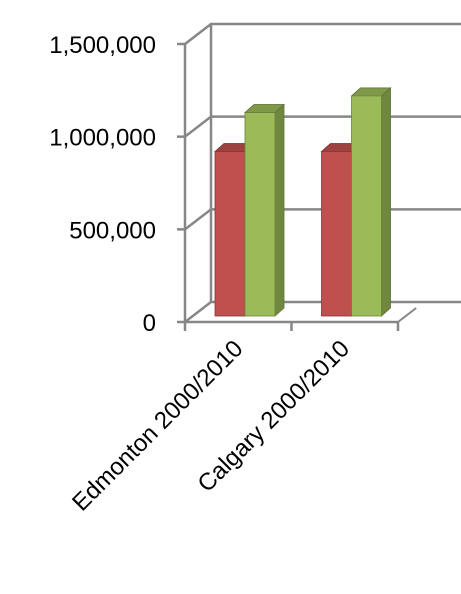 This screenshot has width=461, height=594. I want to click on y-tick-label: 1,500,000, so click(102, 45).